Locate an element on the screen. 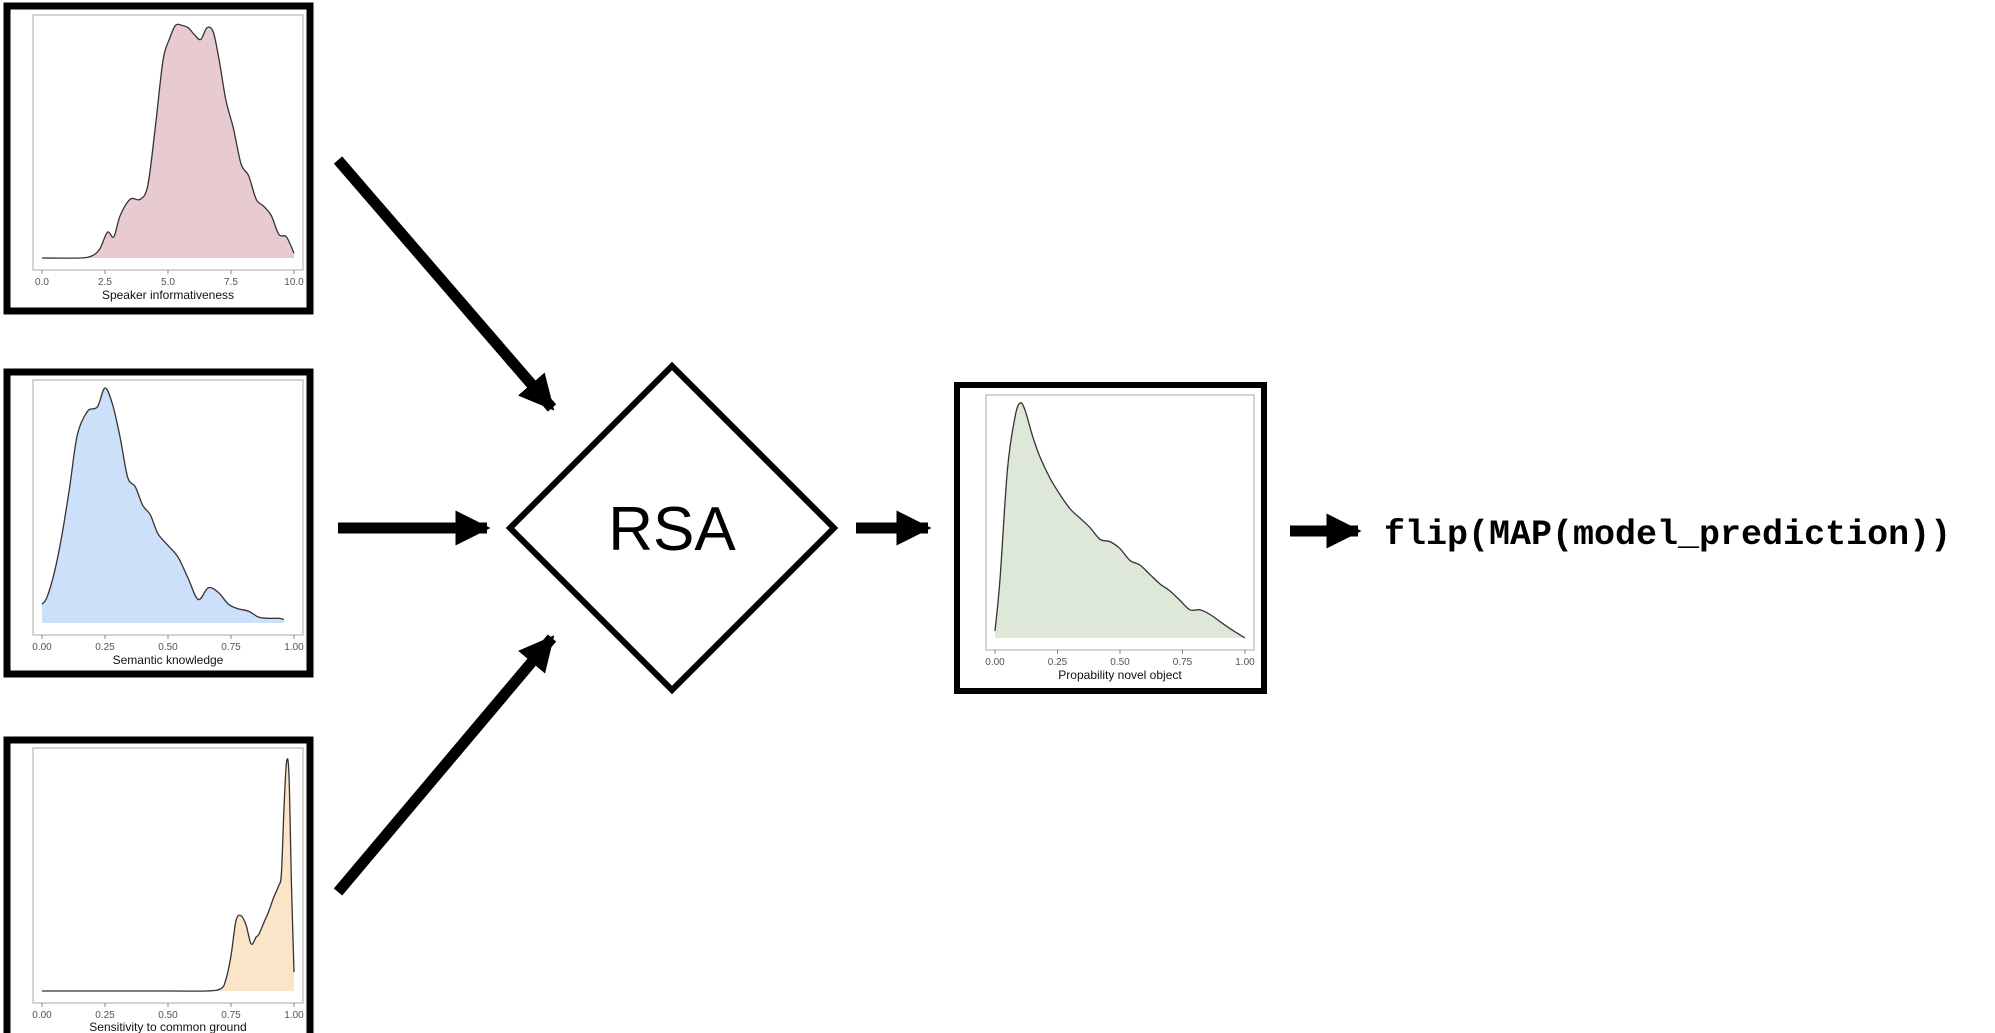 The height and width of the screenshot is (1033, 1995). output-expression: flip(MAP(model_prediction)) is located at coordinates (1667, 535).